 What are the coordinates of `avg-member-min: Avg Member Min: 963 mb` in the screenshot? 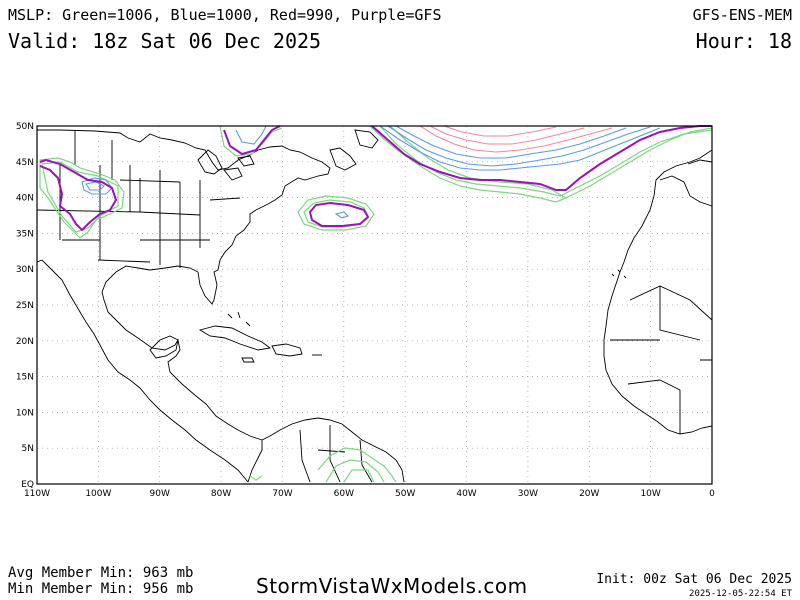 It's located at (101, 573).